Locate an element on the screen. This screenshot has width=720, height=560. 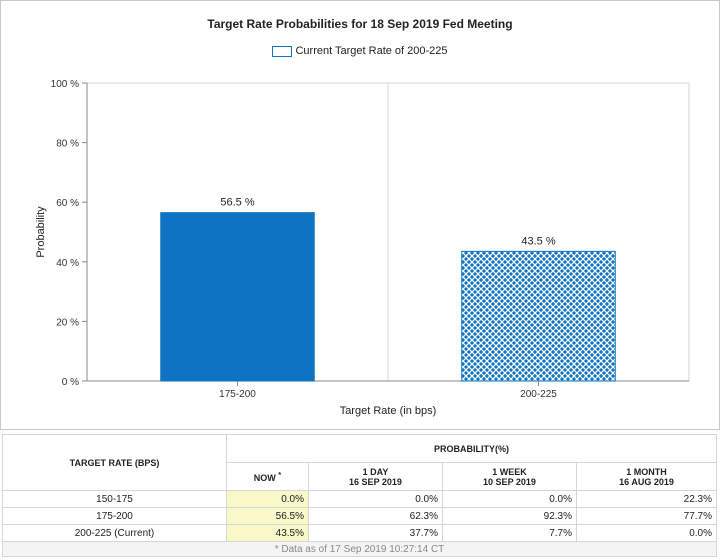
day-cell: 62.3% is located at coordinates (375, 516).